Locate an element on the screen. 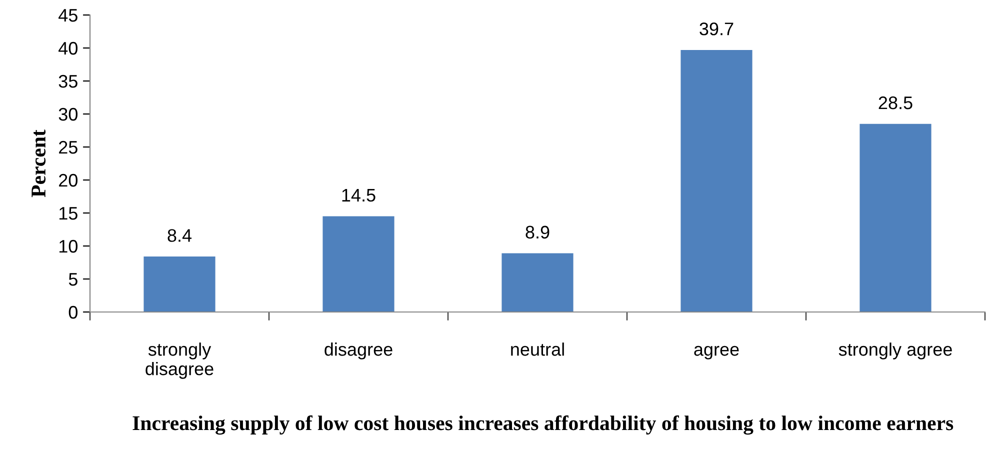  y-tick-label: 25 is located at coordinates (68, 147).